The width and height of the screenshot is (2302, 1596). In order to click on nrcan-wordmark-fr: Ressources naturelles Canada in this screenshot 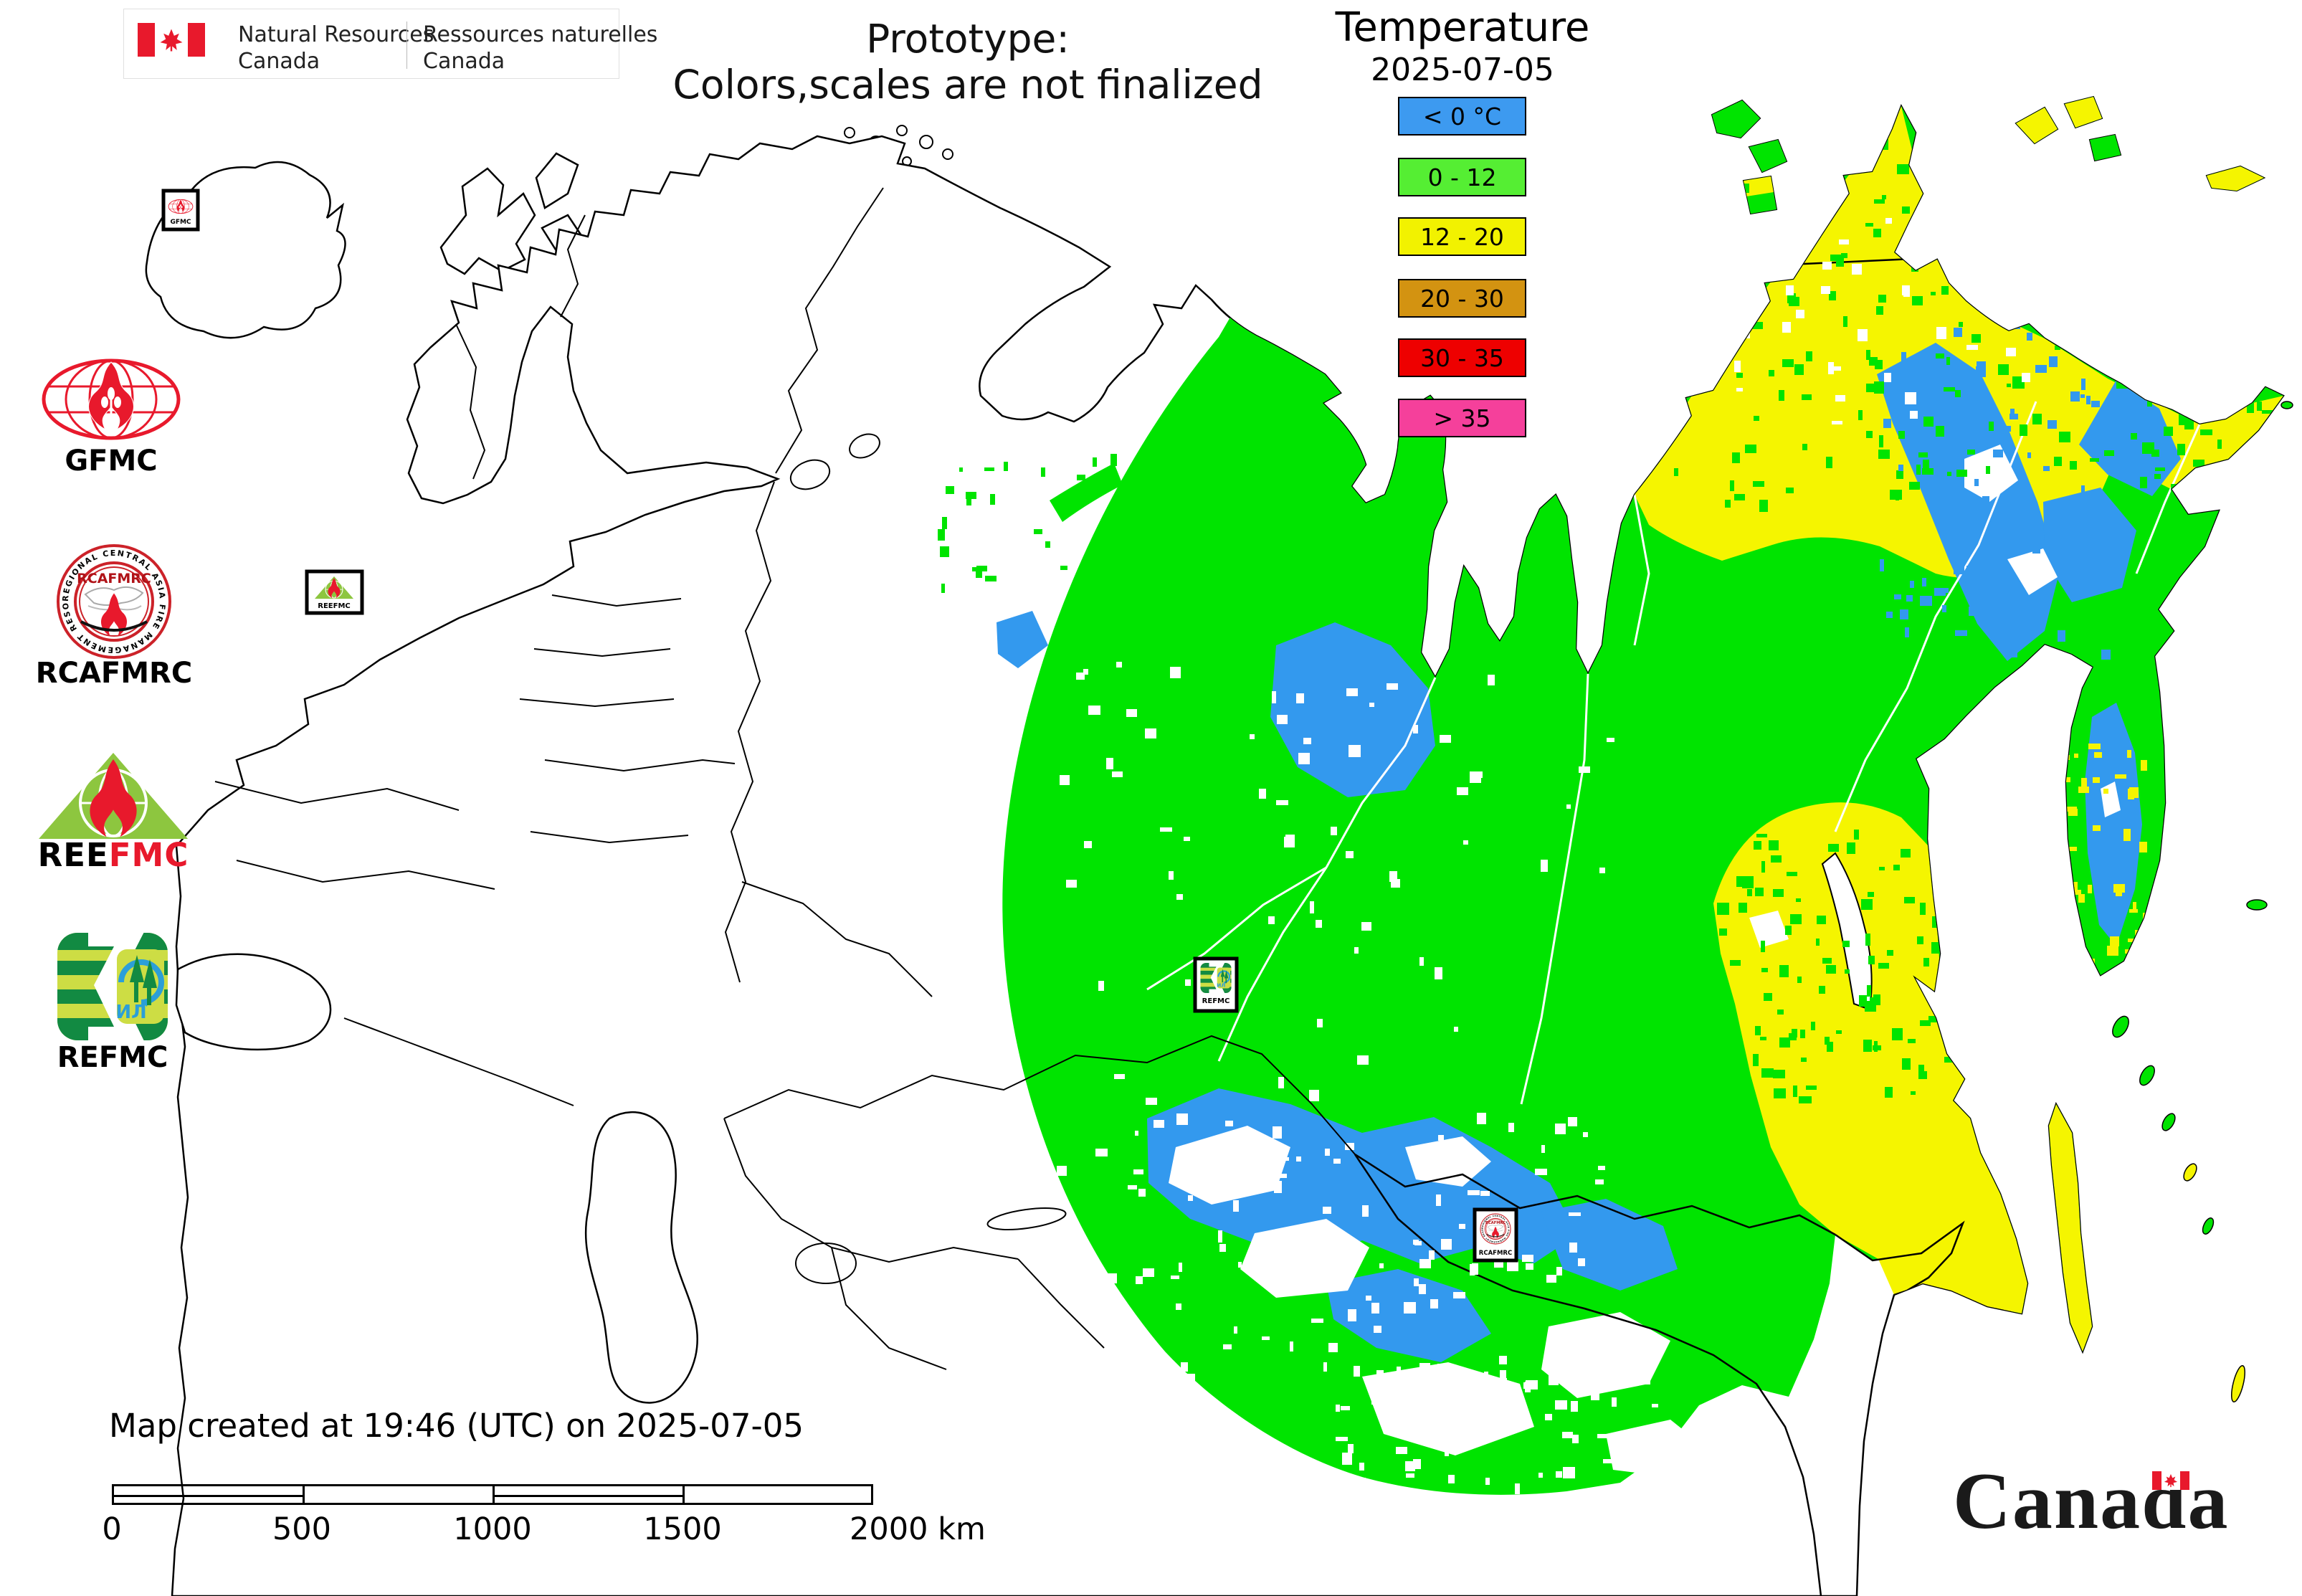, I will do `click(540, 48)`.